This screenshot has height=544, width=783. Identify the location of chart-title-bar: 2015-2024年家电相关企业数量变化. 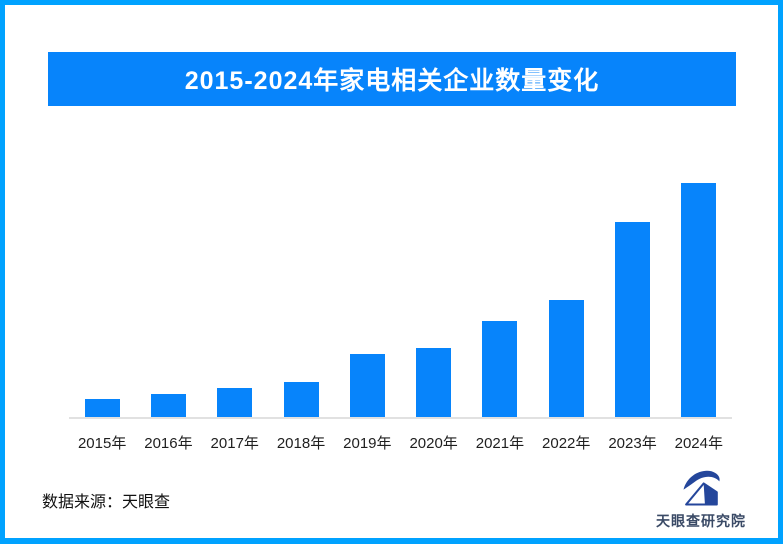
(392, 79).